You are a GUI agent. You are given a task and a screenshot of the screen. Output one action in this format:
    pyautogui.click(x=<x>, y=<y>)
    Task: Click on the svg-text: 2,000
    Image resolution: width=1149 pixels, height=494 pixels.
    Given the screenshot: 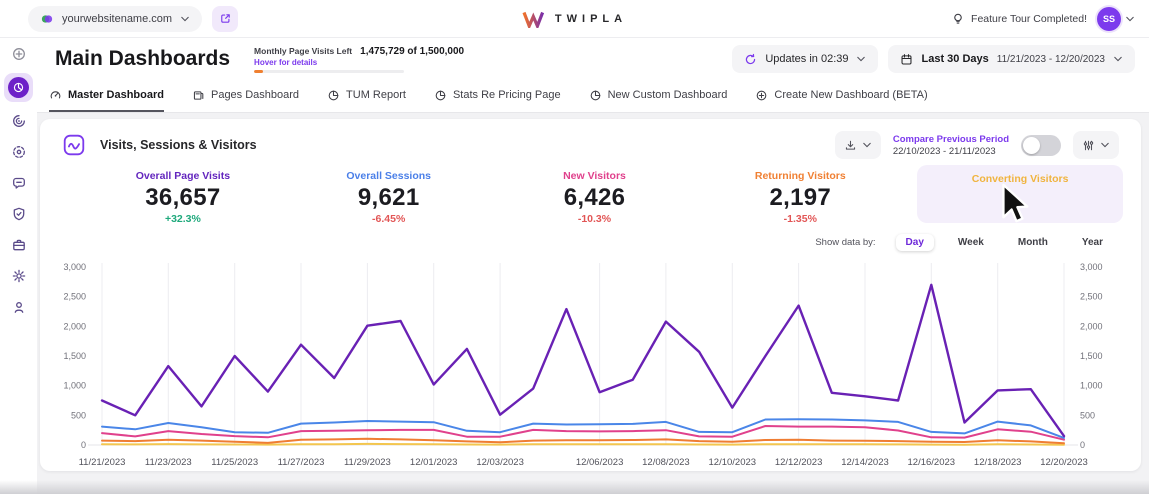 What is the action you would take?
    pyautogui.click(x=1091, y=326)
    